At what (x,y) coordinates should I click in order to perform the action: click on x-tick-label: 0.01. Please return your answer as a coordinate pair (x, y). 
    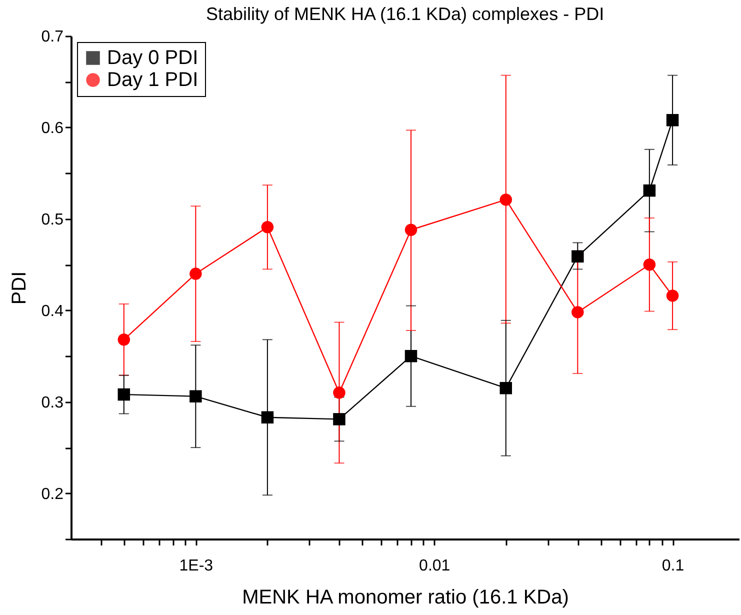
    Looking at the image, I should click on (434, 566).